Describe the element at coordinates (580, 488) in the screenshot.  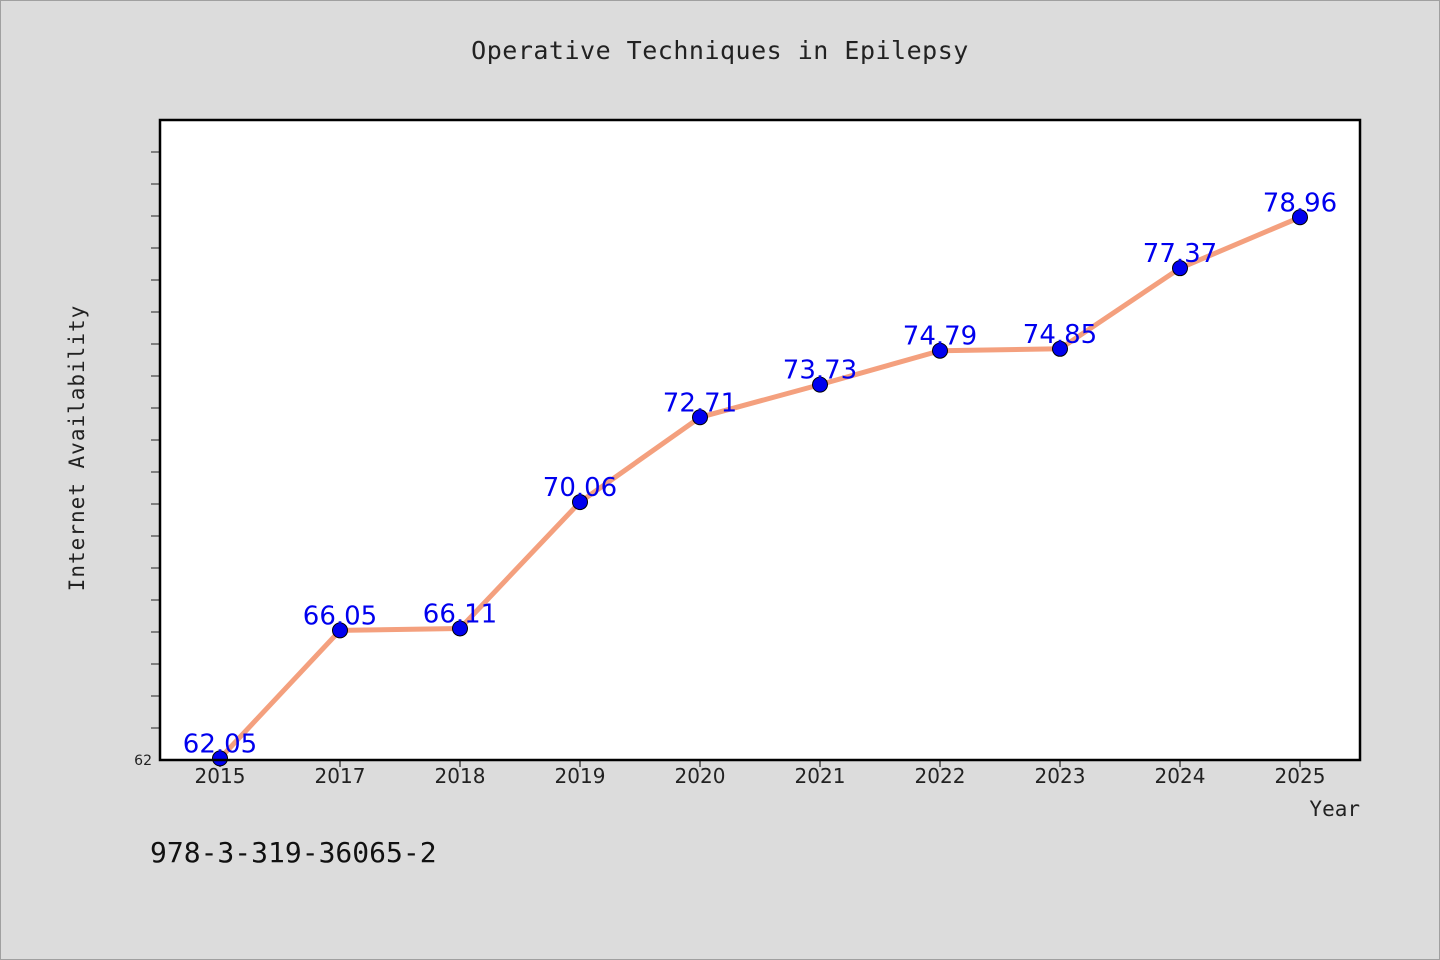
I see `data-label: 70.06` at that location.